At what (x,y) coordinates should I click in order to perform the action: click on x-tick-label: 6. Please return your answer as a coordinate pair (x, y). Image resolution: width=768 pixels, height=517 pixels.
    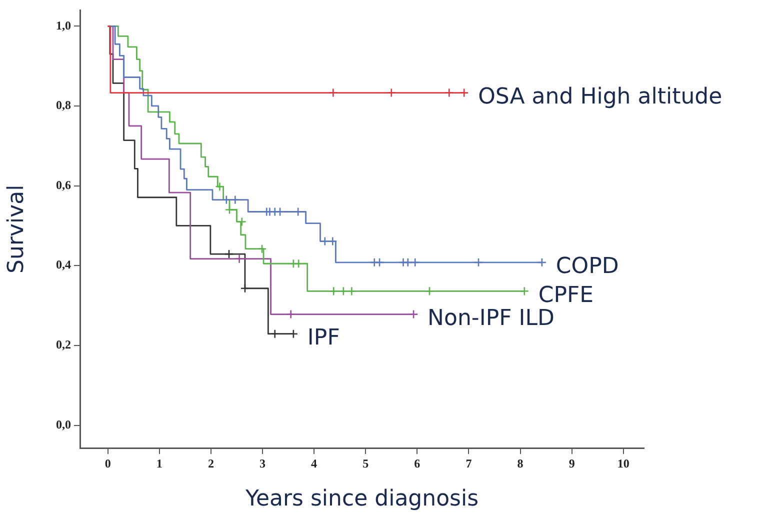
    Looking at the image, I should click on (417, 463).